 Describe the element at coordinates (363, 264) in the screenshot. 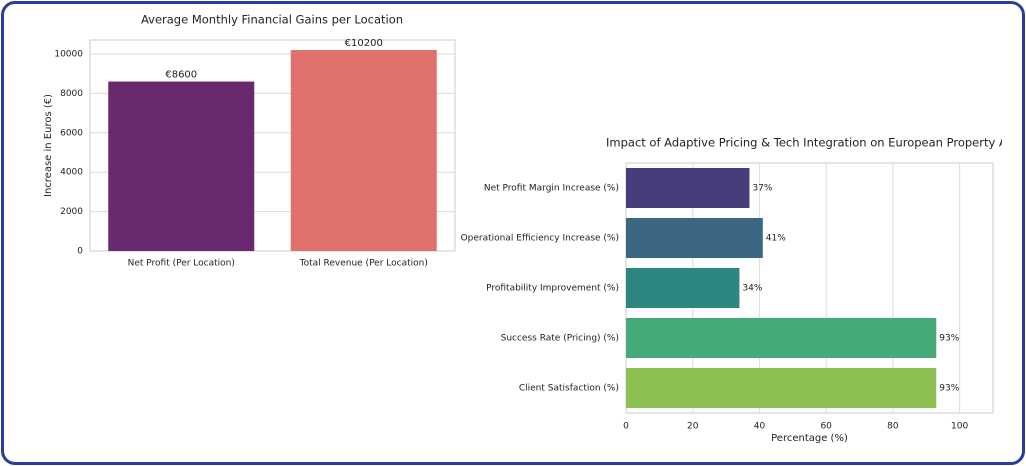

I see `x-tick-label: Total Revenue (Per Location)` at that location.